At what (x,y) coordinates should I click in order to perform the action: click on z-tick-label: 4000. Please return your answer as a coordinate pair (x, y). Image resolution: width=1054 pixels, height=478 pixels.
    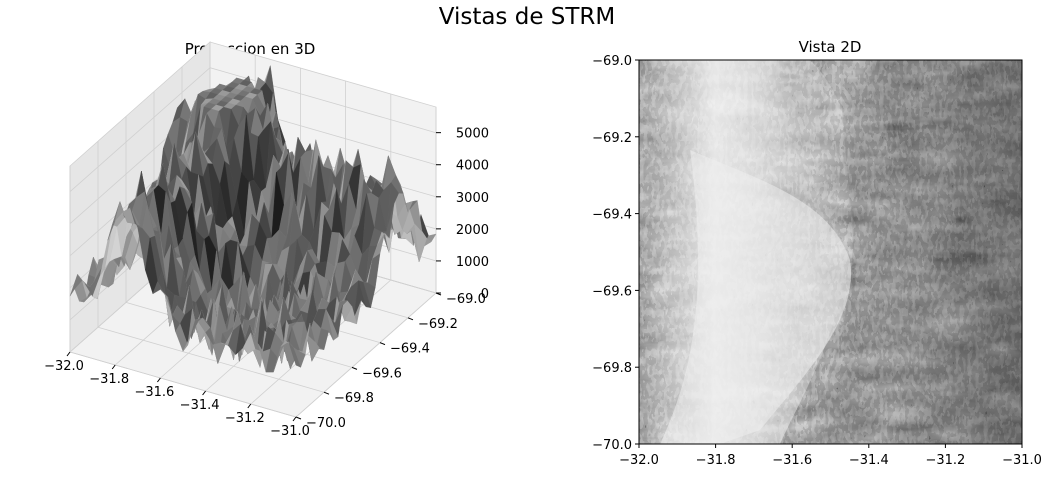
    Looking at the image, I should click on (472, 166).